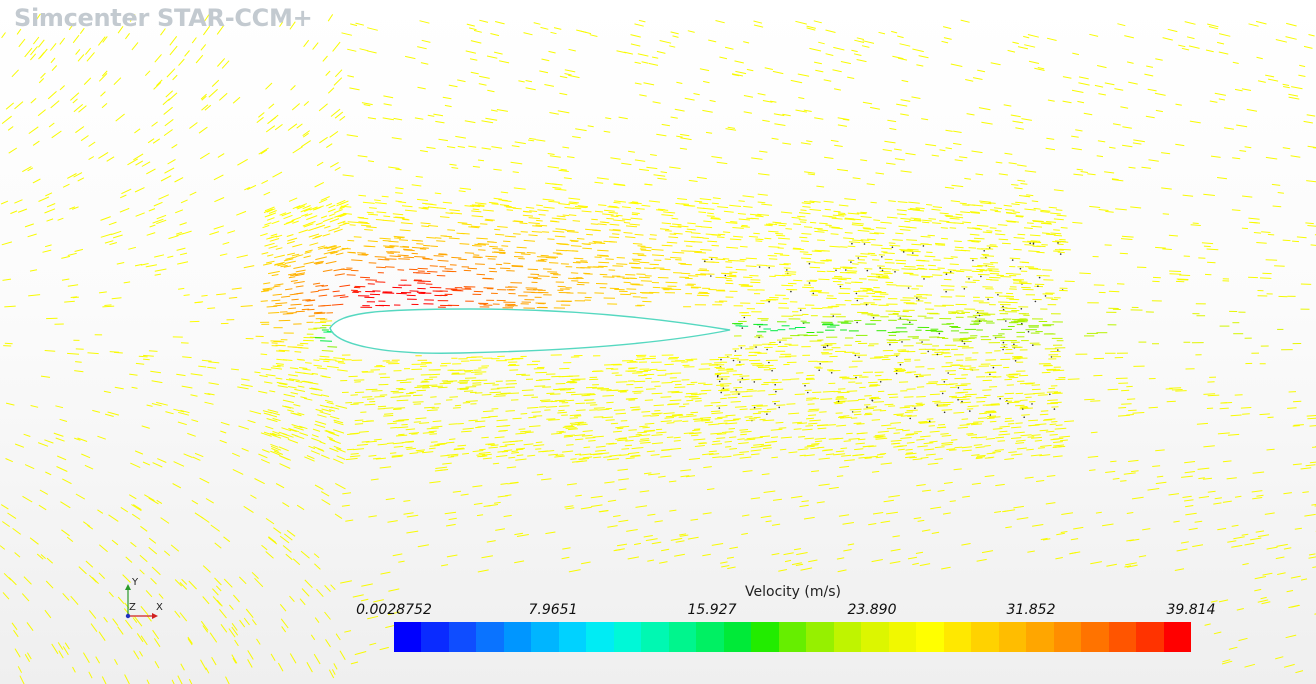 The height and width of the screenshot is (684, 1316). I want to click on axis-triad: Y Z X, so click(145, 600).